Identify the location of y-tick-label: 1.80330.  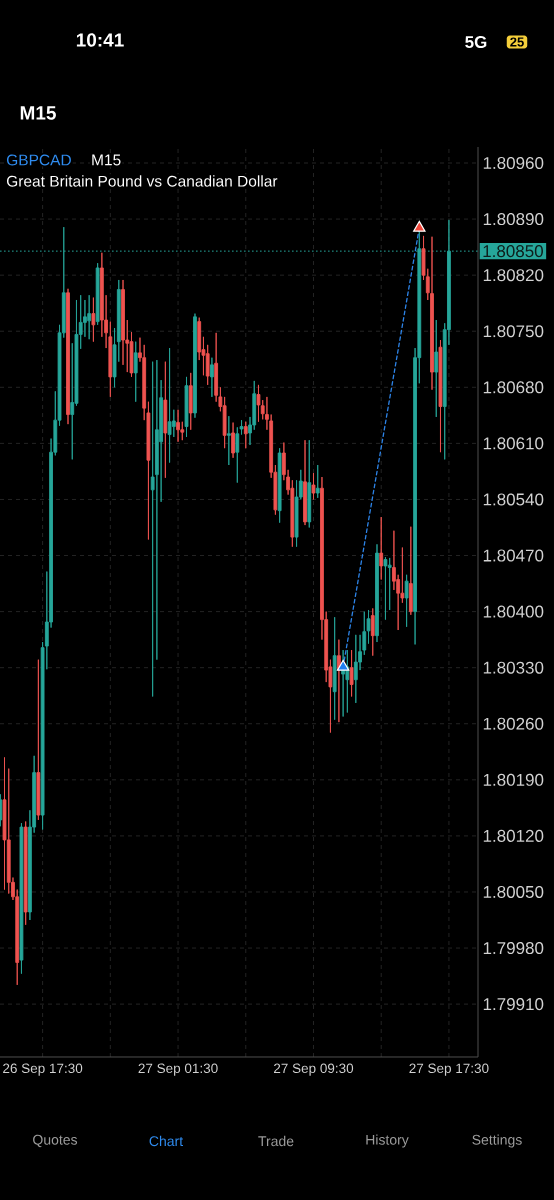
(513, 667).